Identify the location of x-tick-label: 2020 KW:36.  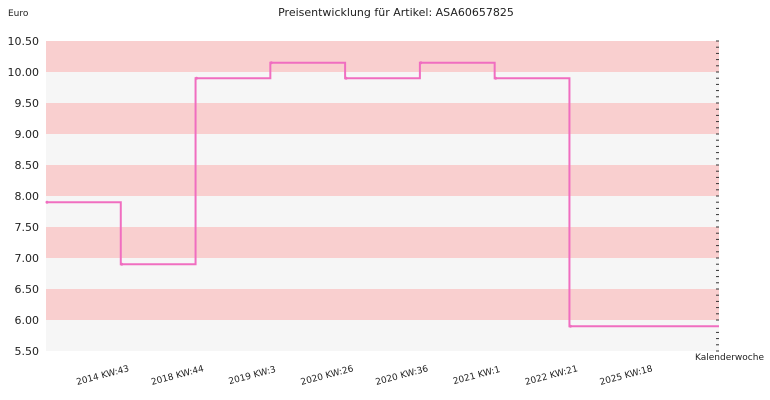
(402, 376).